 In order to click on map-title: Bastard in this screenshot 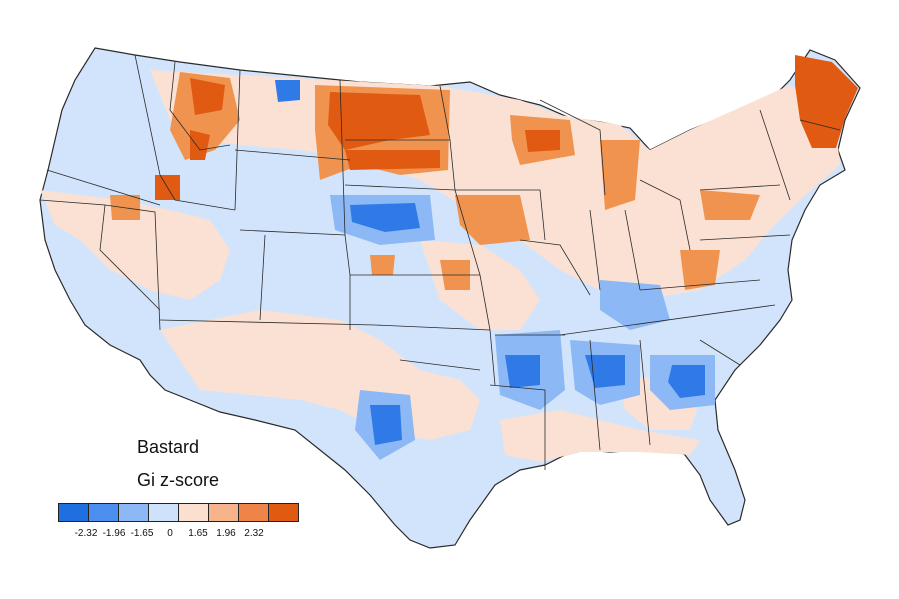, I will do `click(168, 447)`.